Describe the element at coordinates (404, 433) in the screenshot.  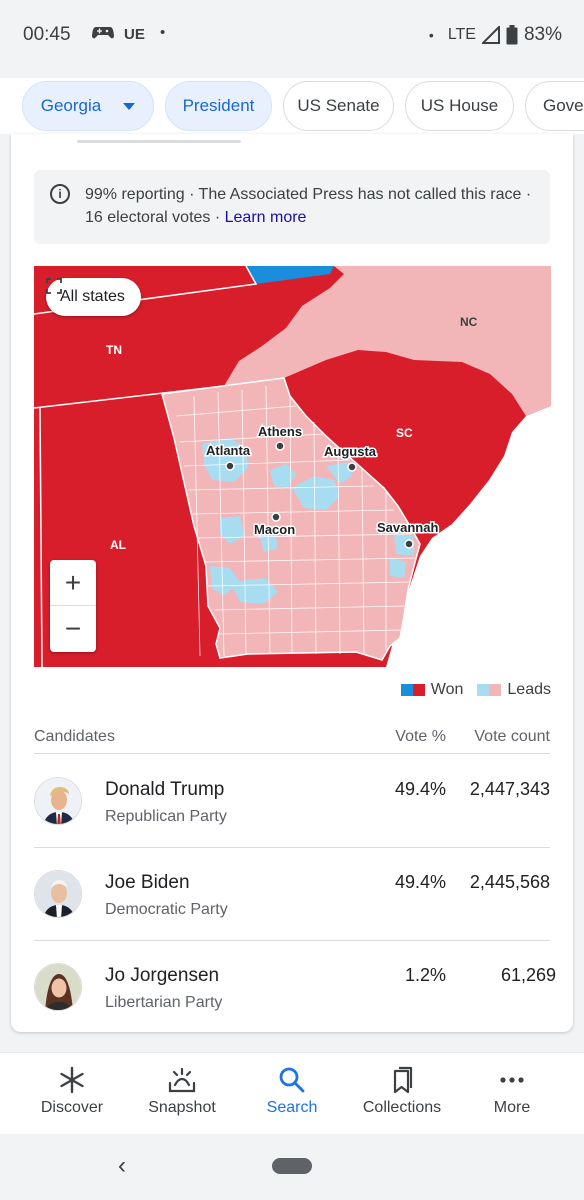
I see `state-label-sc: SC` at that location.